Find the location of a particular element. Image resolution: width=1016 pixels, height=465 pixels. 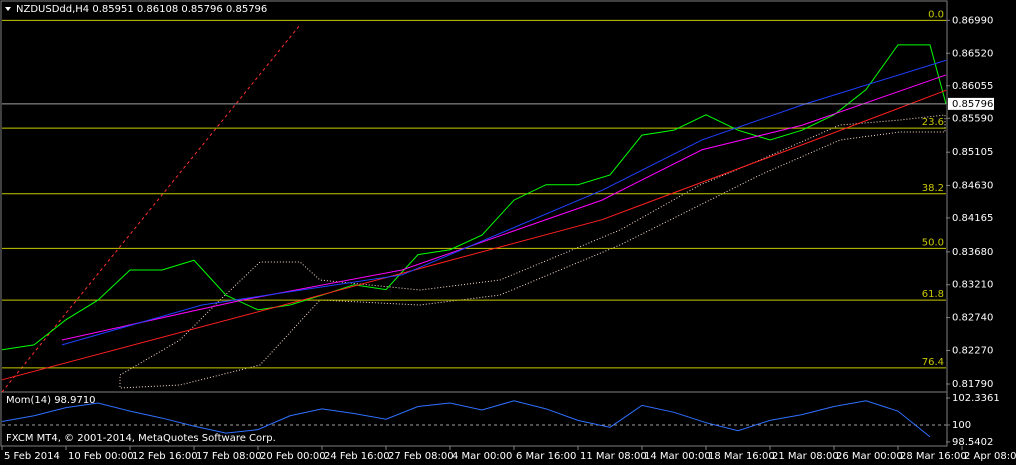

y-tick-label: 0.83680 is located at coordinates (972, 252).